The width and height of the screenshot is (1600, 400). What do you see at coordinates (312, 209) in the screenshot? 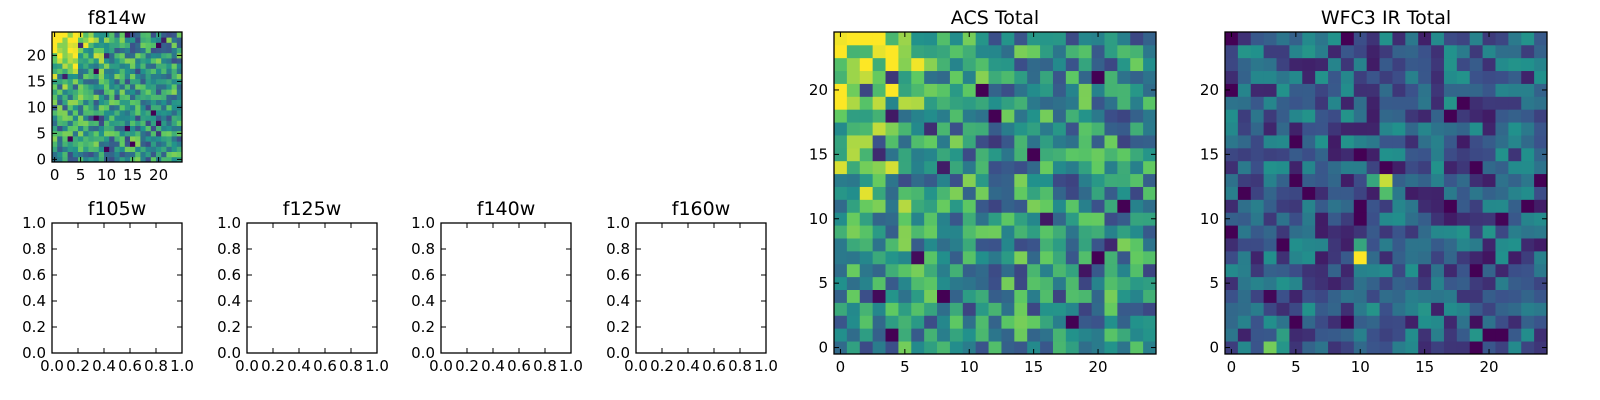
I see `panel-title: f125w` at bounding box center [312, 209].